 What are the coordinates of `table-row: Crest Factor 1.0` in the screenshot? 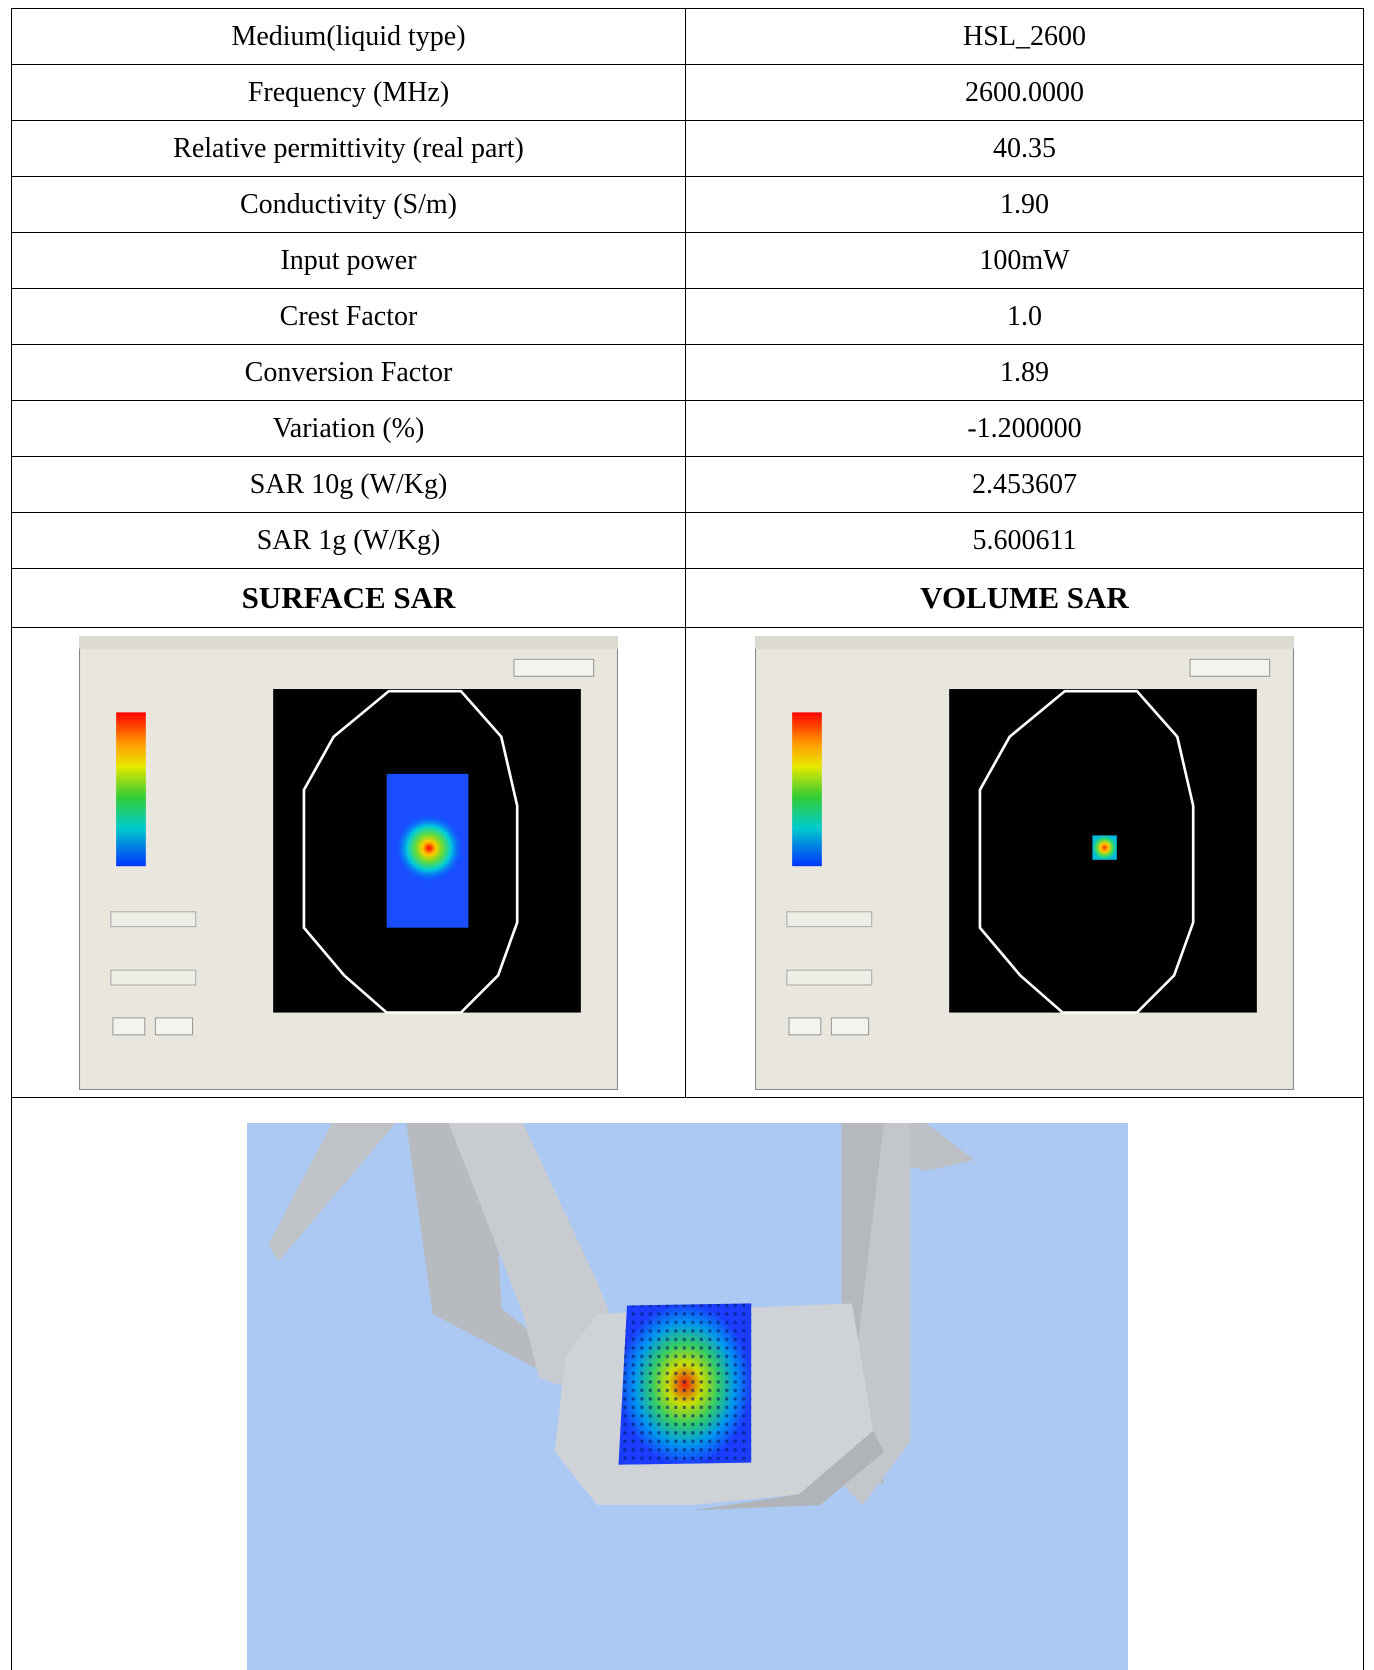 It's located at (687, 316).